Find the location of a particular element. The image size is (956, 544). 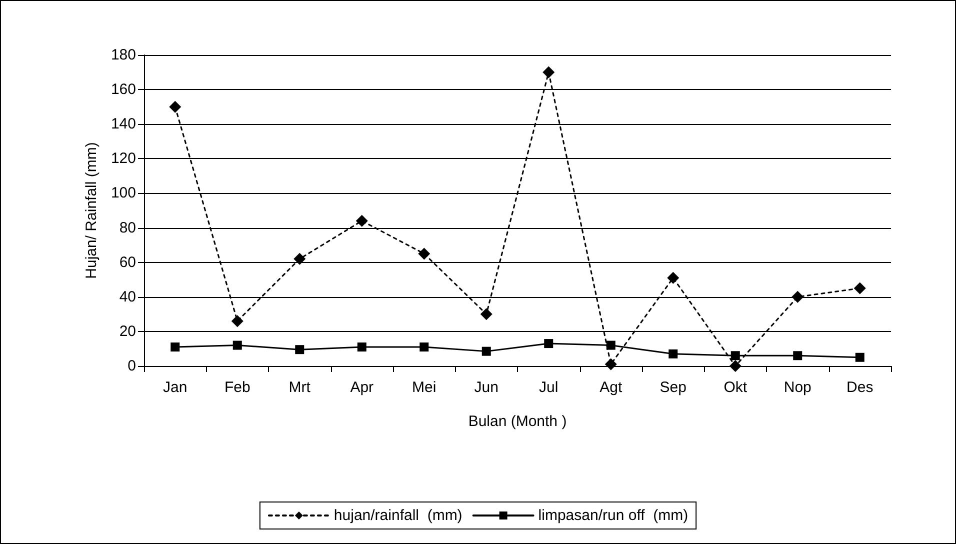

y-tick-label: 0 is located at coordinates (132, 366).